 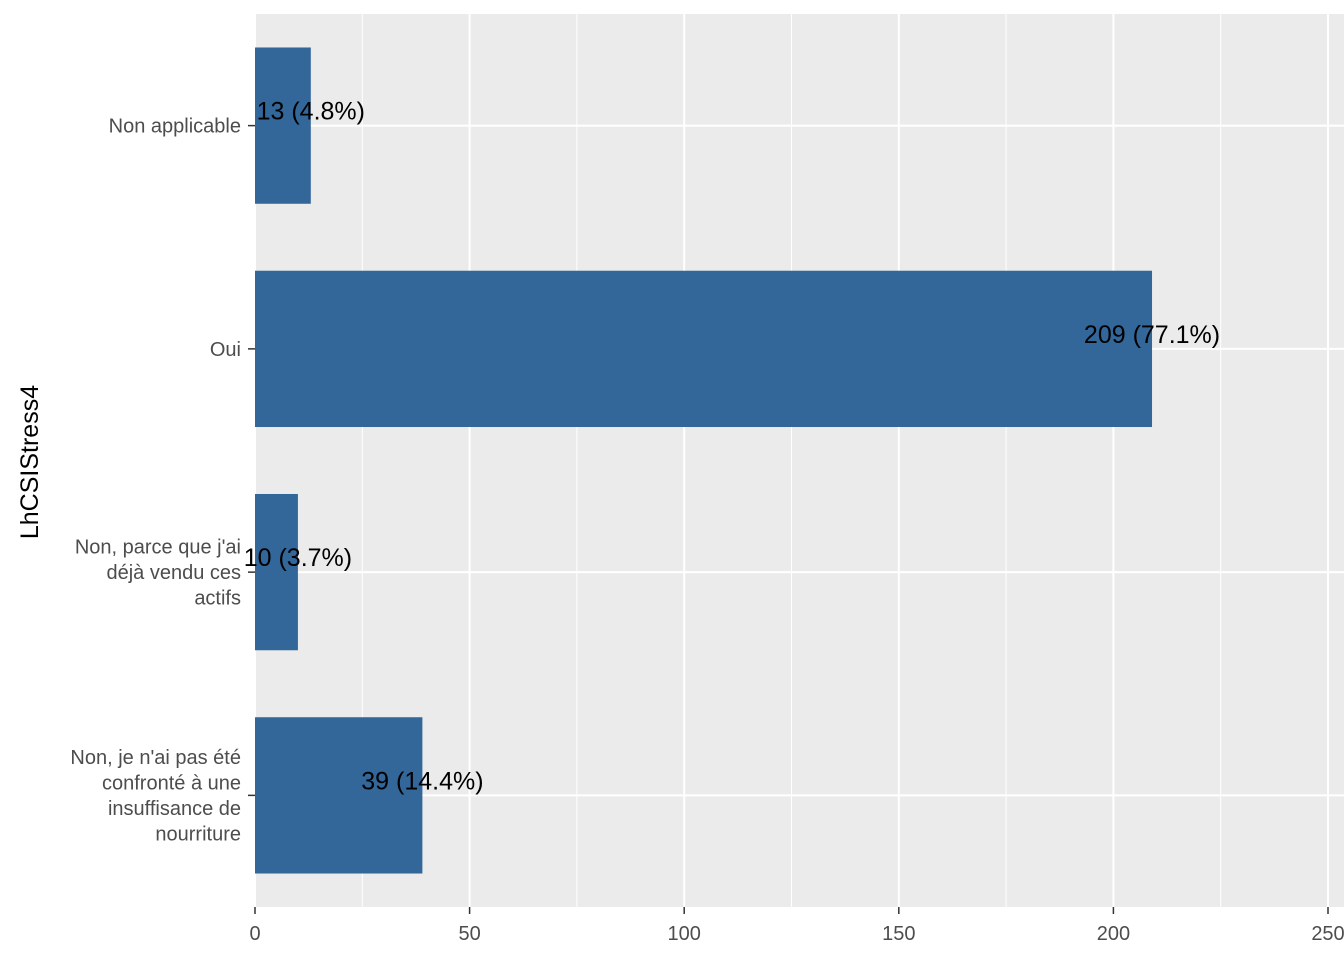 I want to click on data-label: 13 (4.8%), so click(x=311, y=112).